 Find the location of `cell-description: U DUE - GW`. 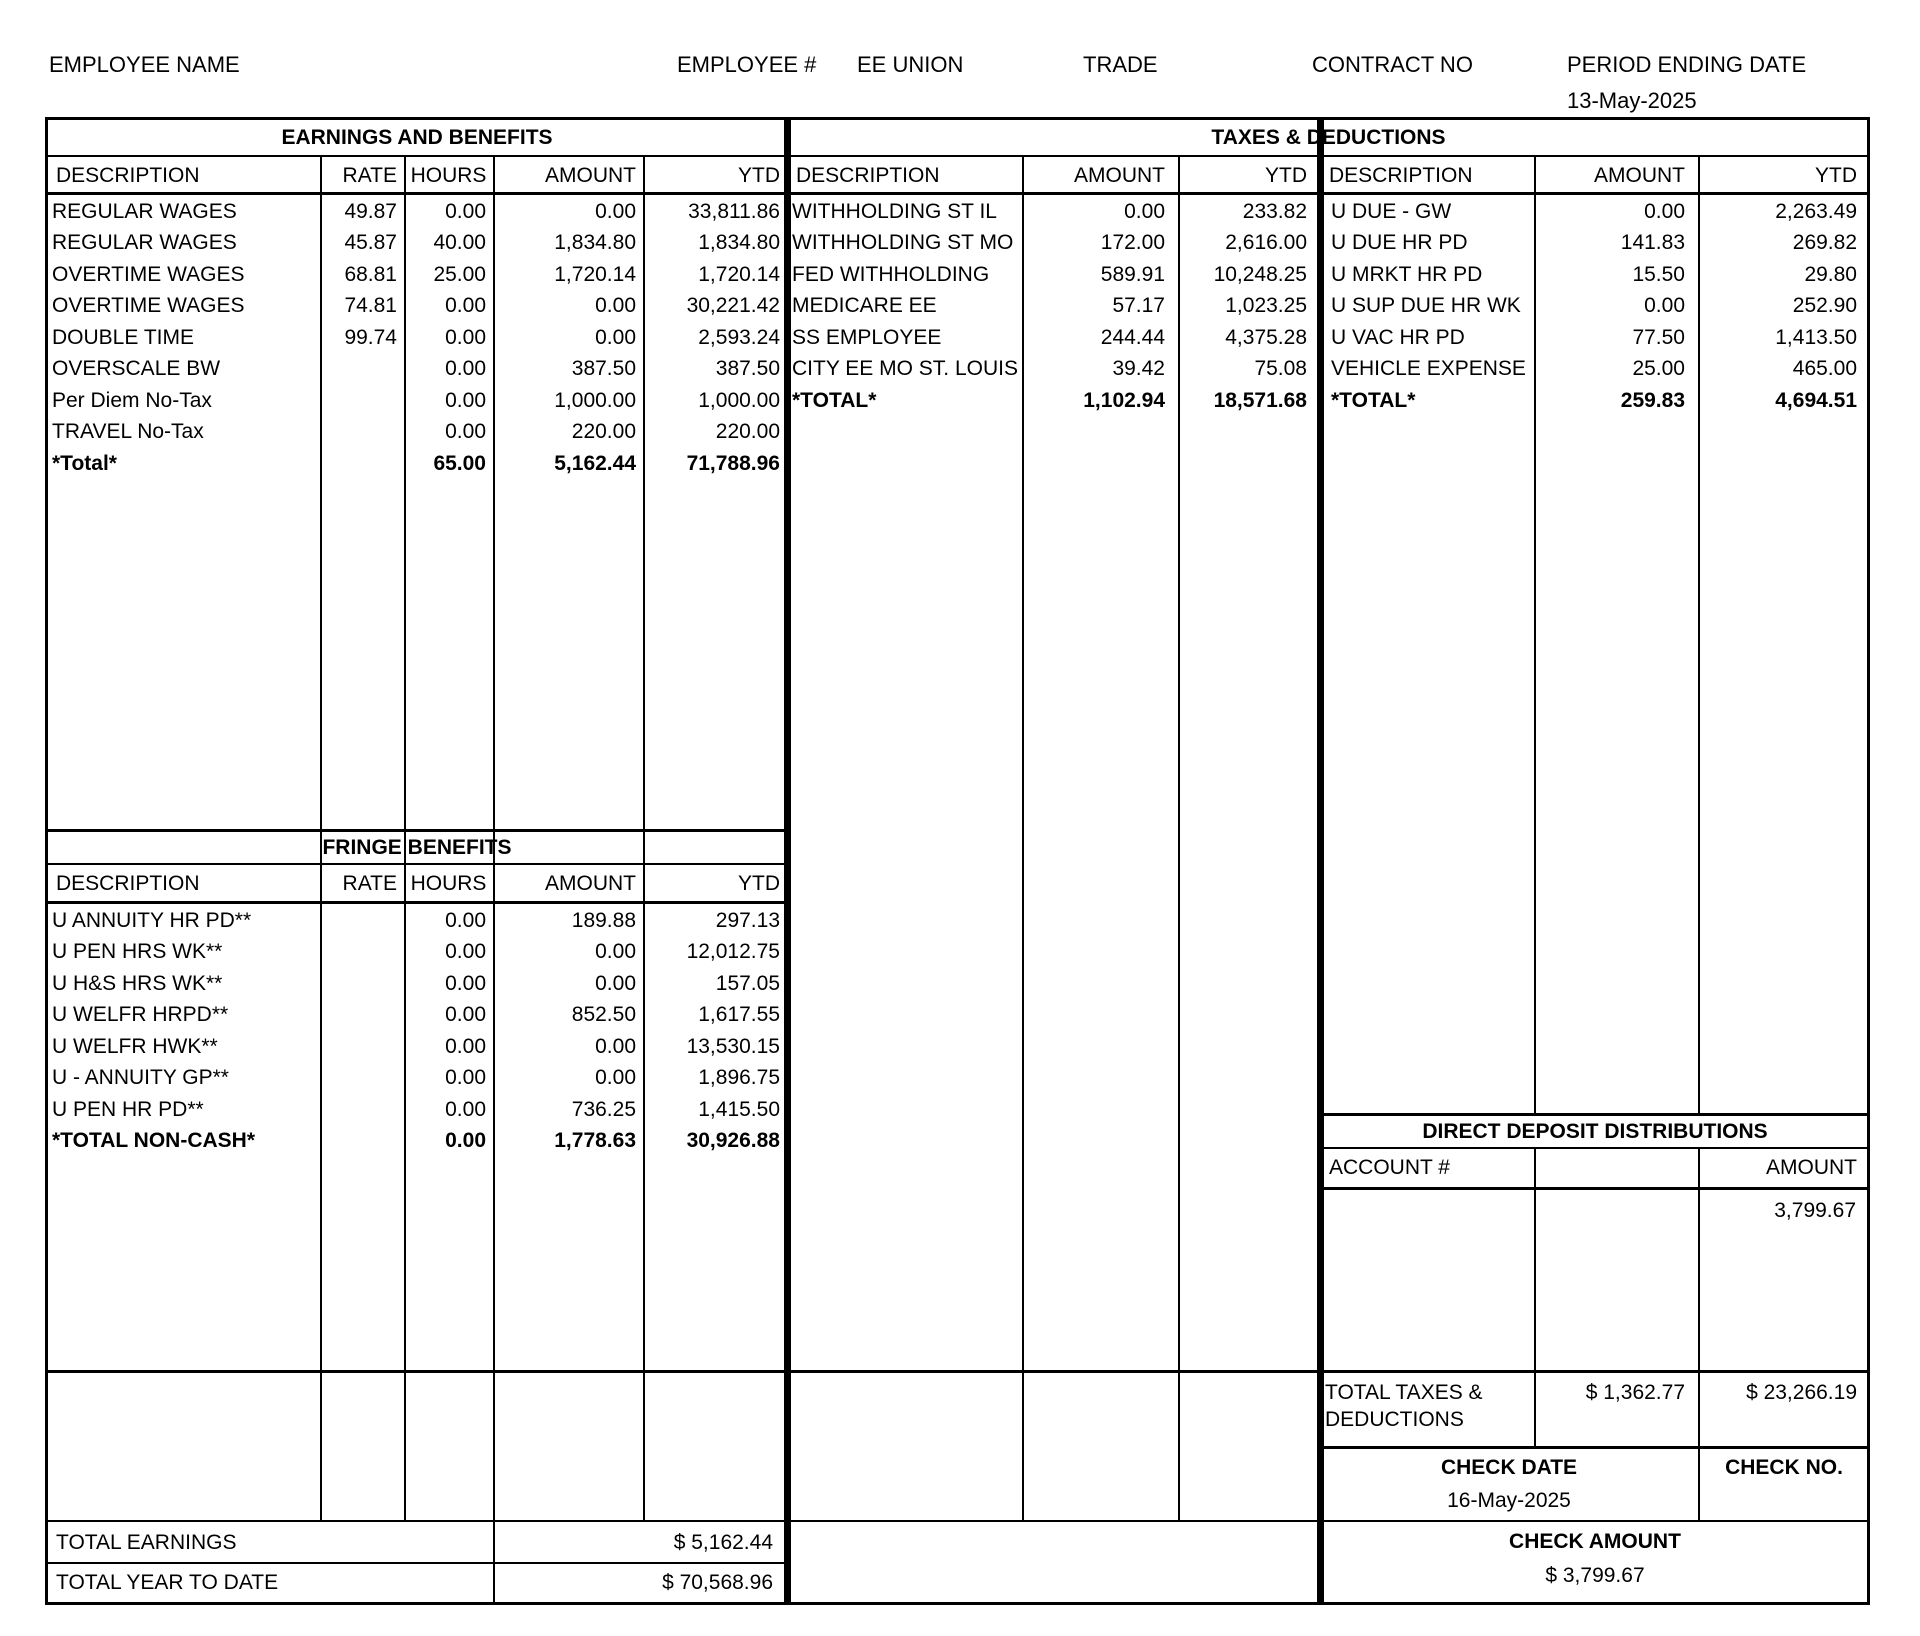

cell-description: U DUE - GW is located at coordinates (1391, 211).